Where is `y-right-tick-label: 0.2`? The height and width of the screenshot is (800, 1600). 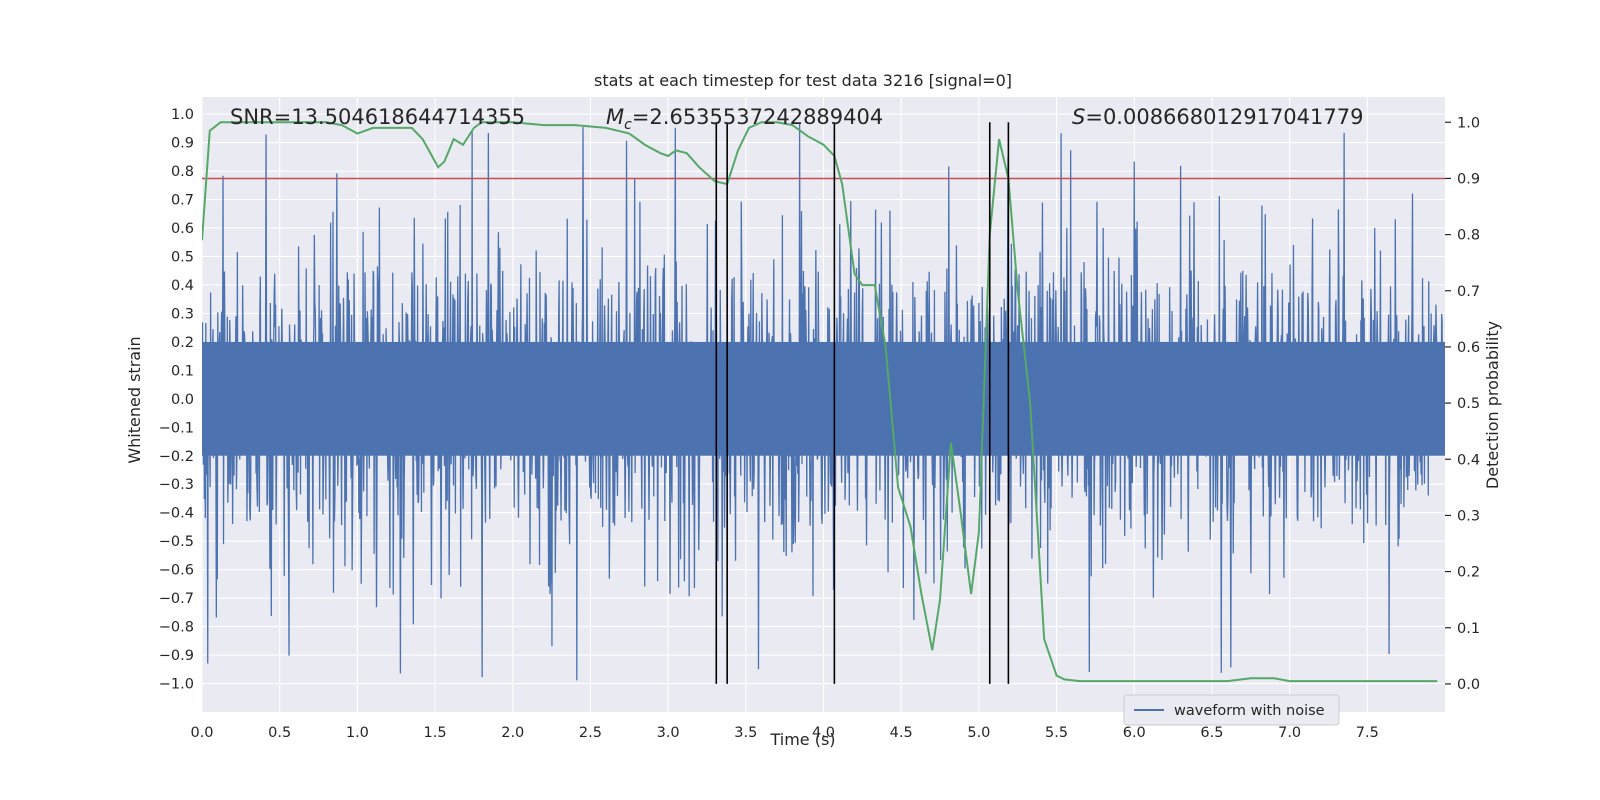 y-right-tick-label: 0.2 is located at coordinates (1468, 573).